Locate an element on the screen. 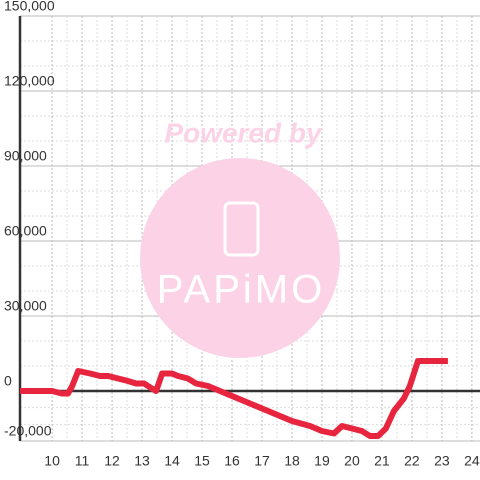 This screenshot has height=480, width=480. y-tick-label: 90,000 is located at coordinates (25, 156).